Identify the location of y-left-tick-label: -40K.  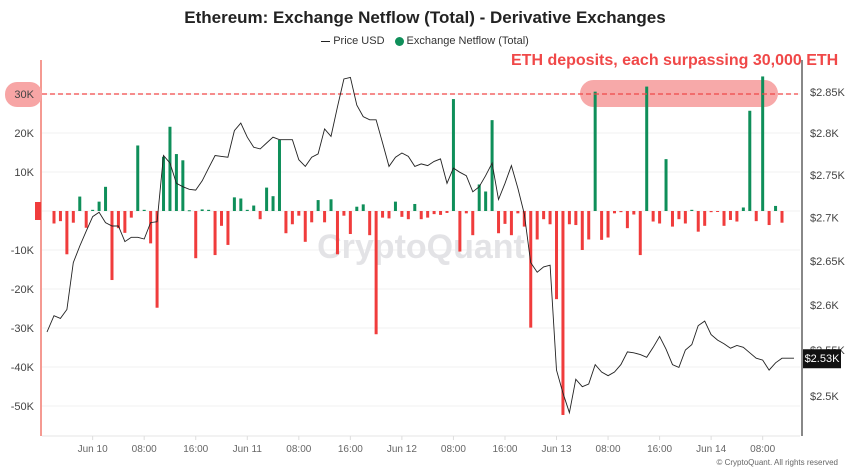
(23, 368).